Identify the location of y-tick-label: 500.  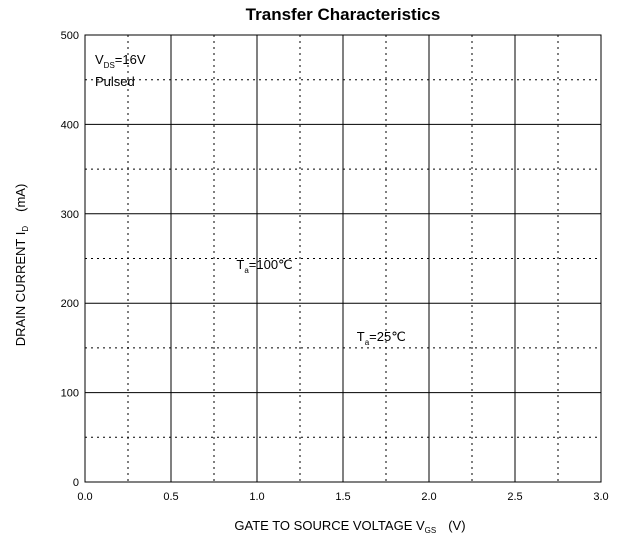
(70, 36).